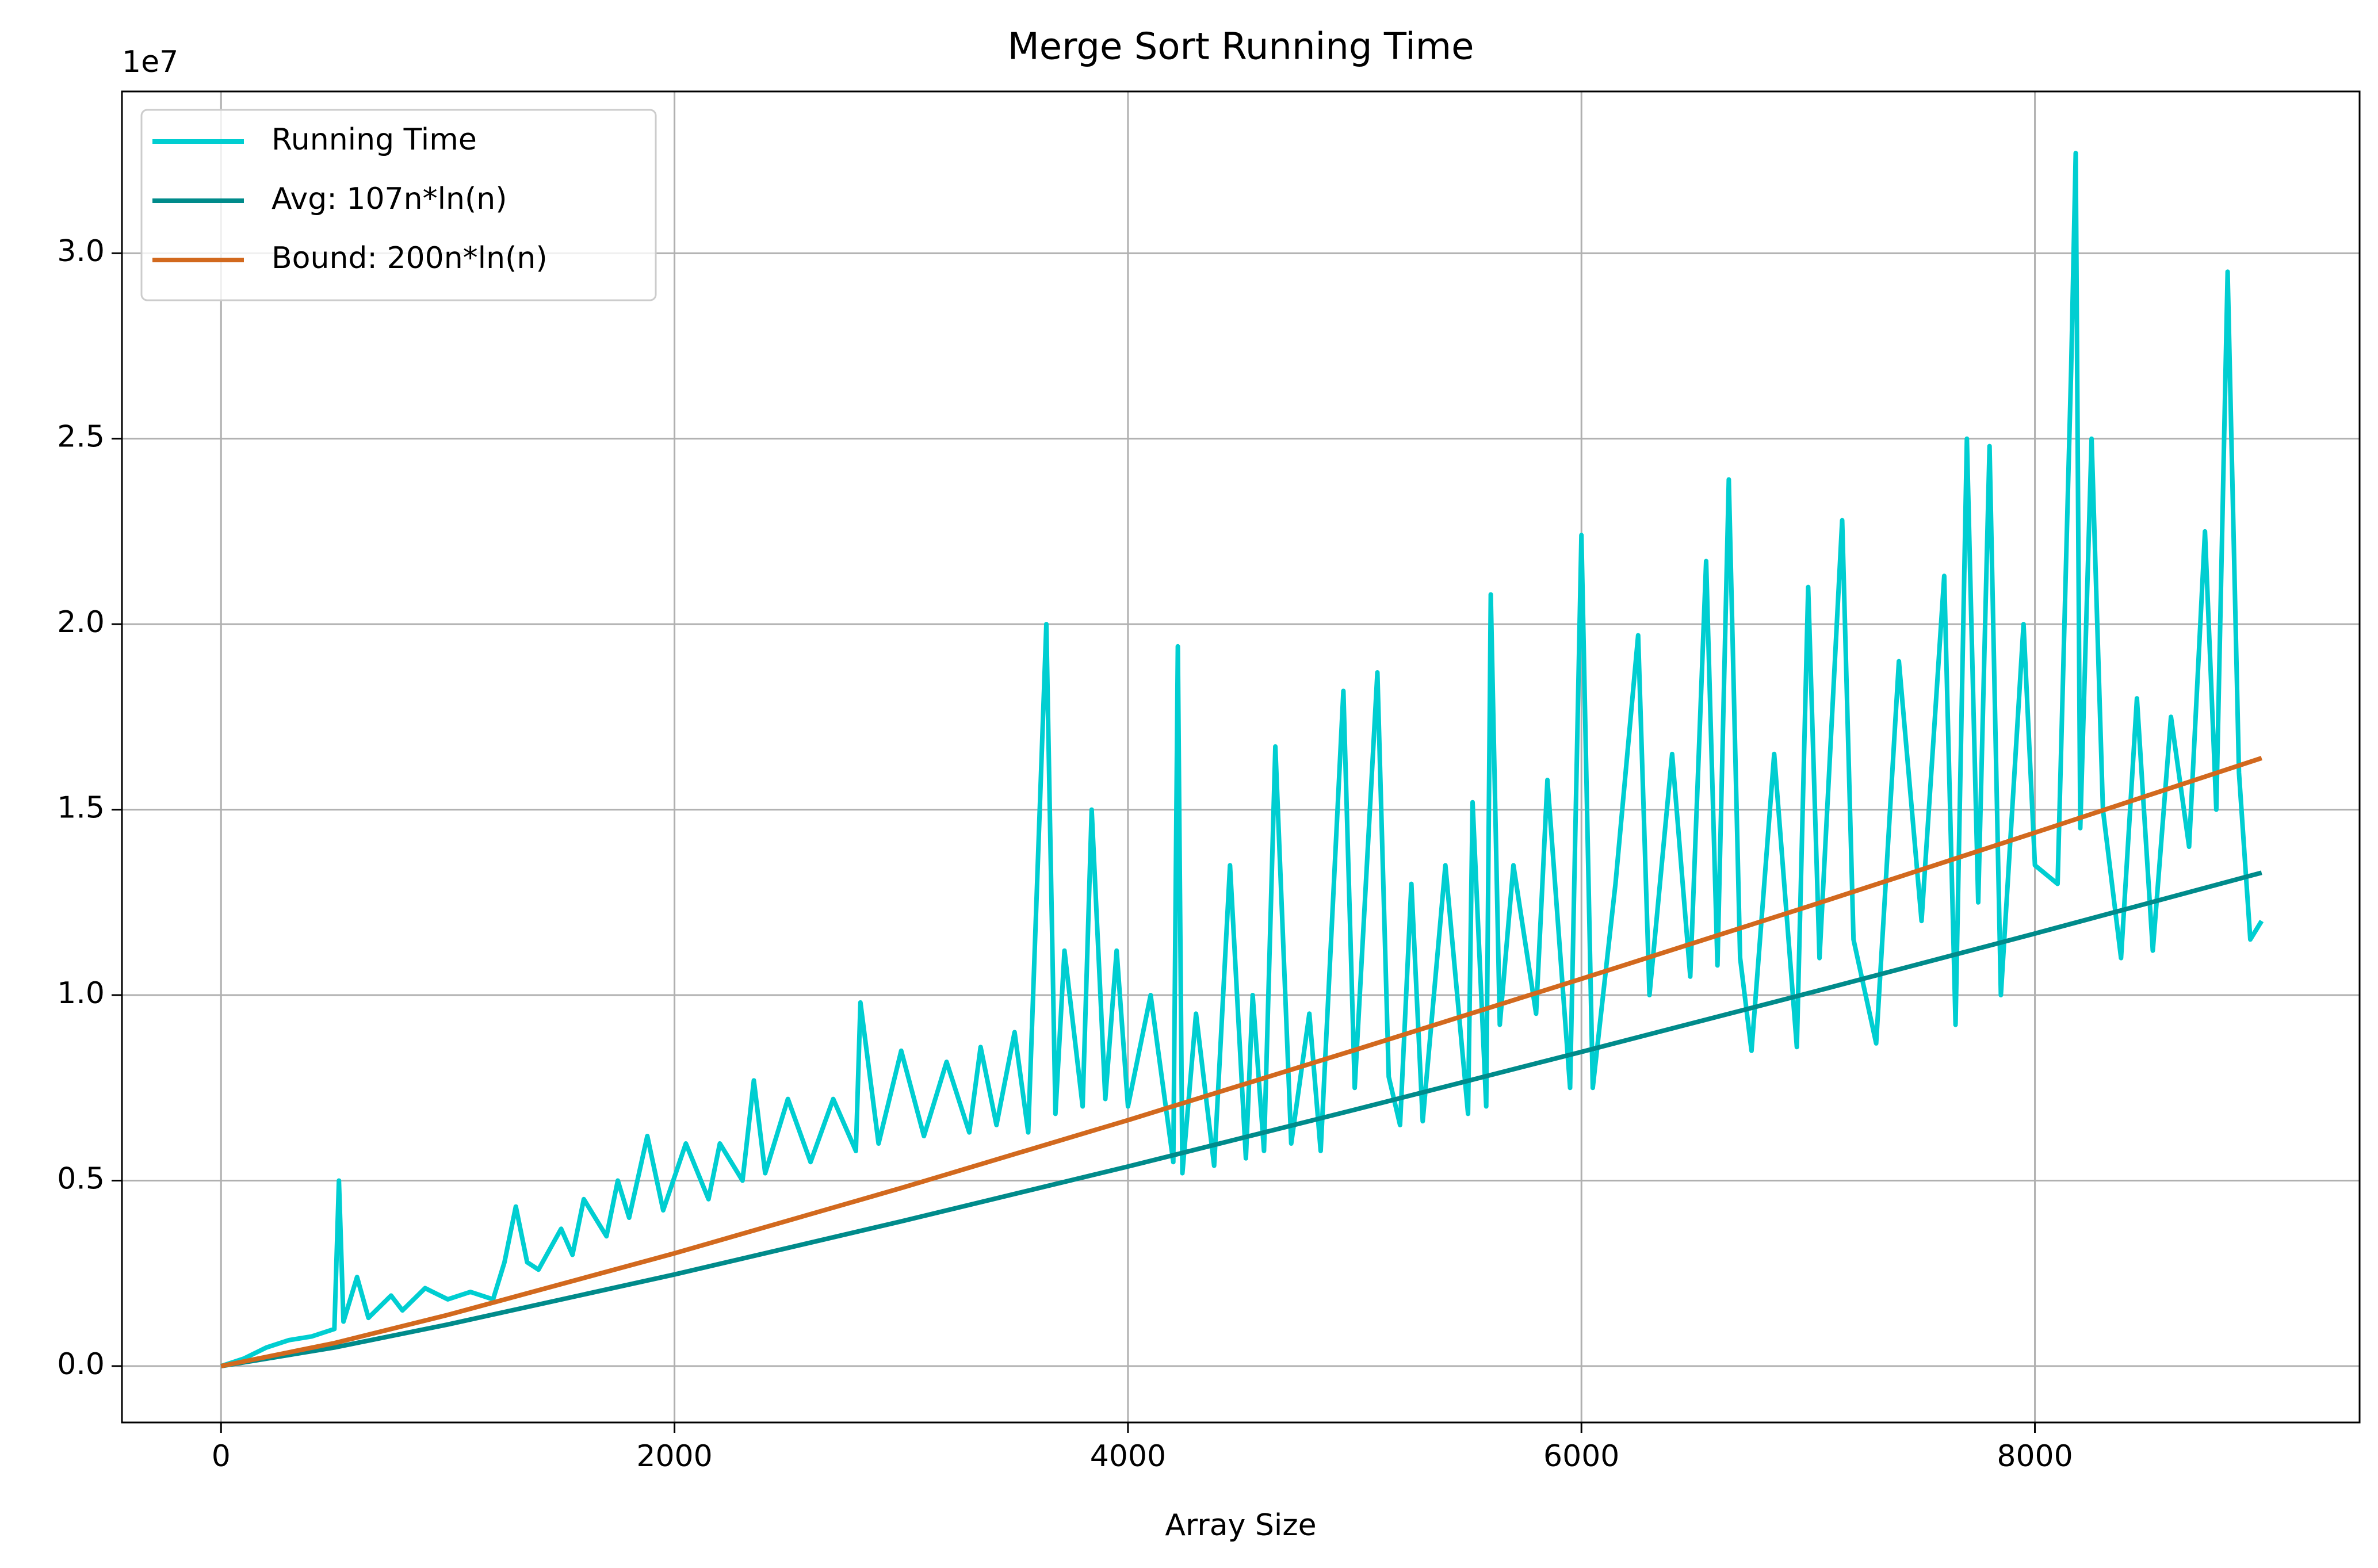  What do you see at coordinates (81, 251) in the screenshot?
I see `y-tick-label: 3.0` at bounding box center [81, 251].